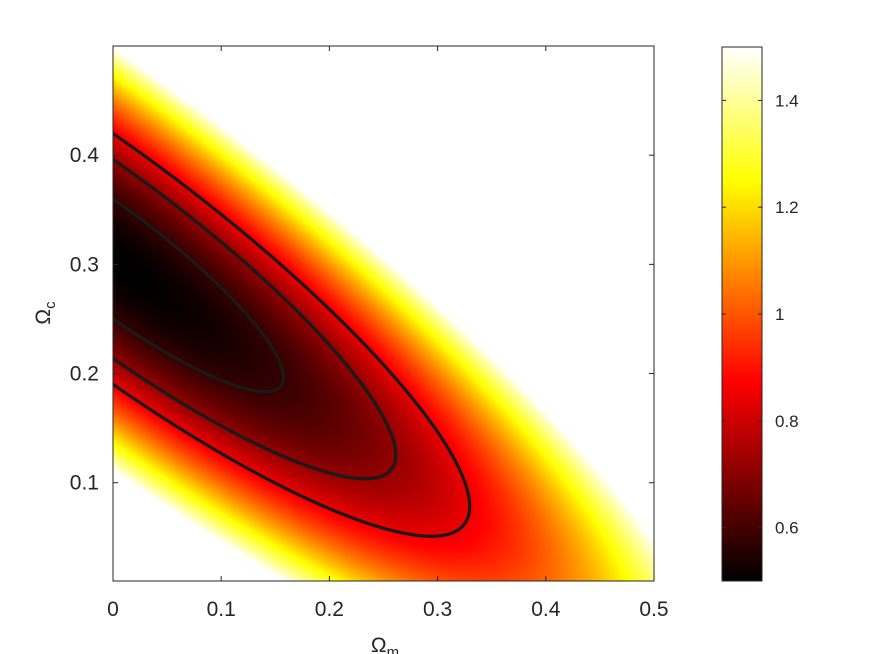 This screenshot has height=654, width=872. I want to click on y-tick-label: 0.4, so click(85, 155).